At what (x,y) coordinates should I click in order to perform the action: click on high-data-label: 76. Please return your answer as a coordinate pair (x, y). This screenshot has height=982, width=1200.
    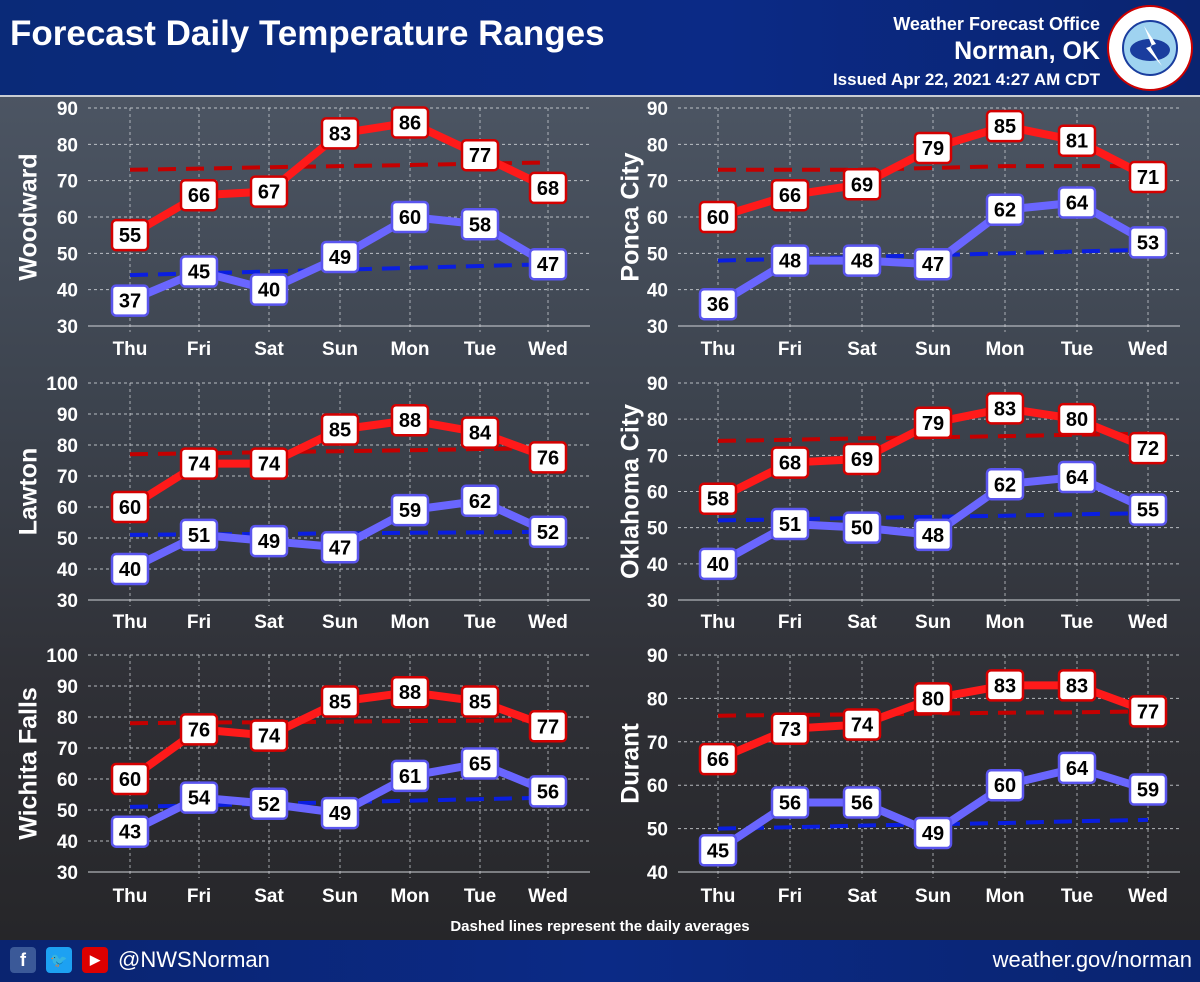
    Looking at the image, I should click on (548, 458).